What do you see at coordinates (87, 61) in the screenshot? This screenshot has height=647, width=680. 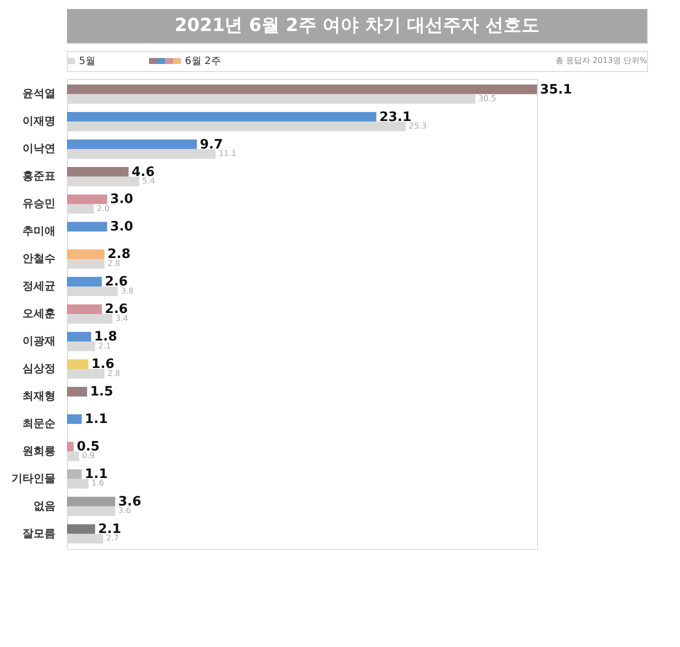 I see `legend-label: 5월` at bounding box center [87, 61].